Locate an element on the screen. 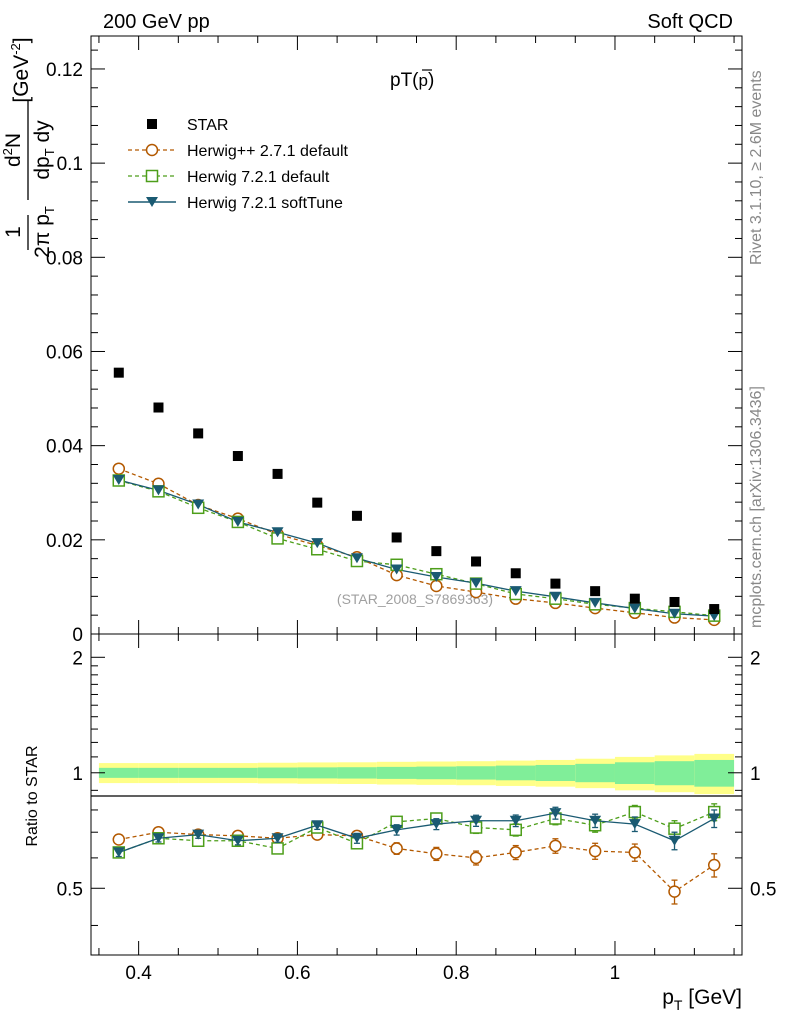 This screenshot has width=786, height=1024. ylabel-units: [GeV-2] is located at coordinates (20, 69).